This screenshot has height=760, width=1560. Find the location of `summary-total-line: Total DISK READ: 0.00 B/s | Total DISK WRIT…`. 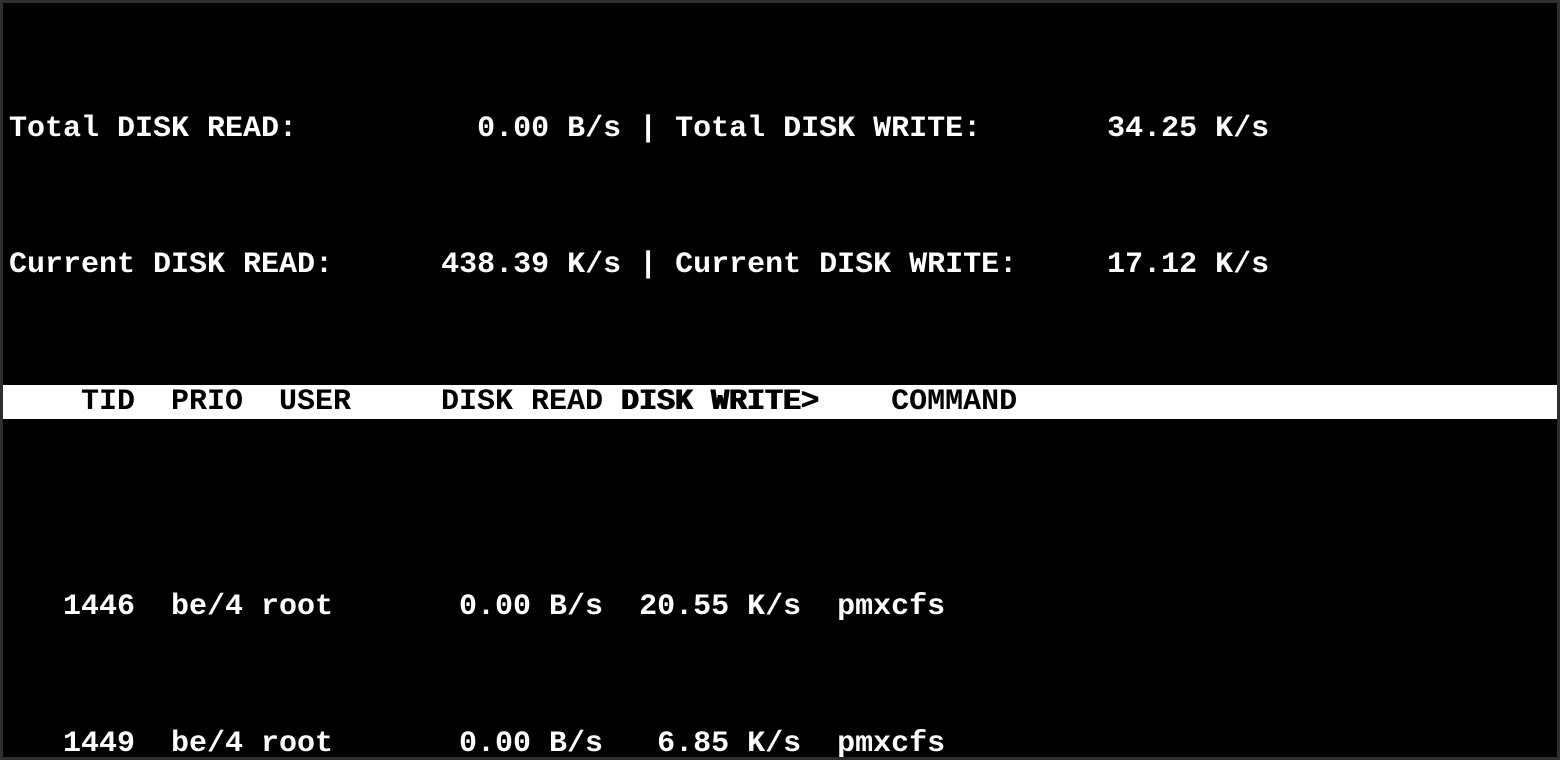

summary-total-line: Total DISK READ: 0.00 B/s | Total DISK WRIT… is located at coordinates (783, 129).